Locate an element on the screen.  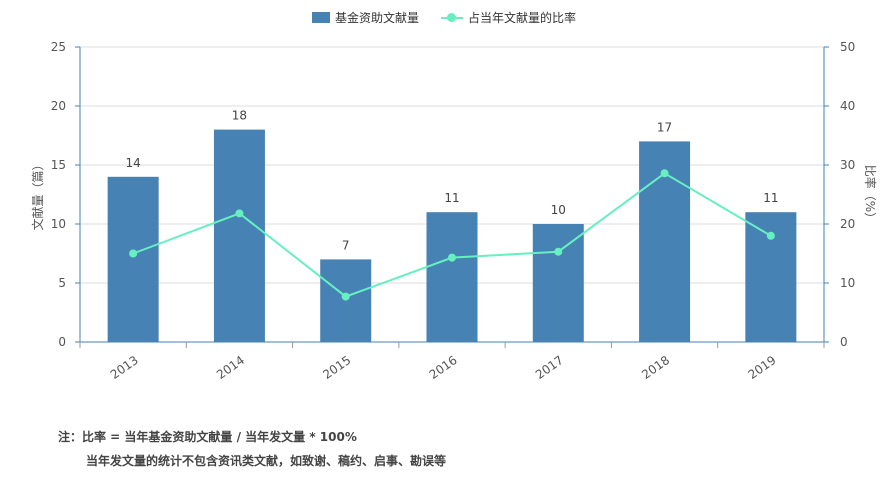
y-tick-label: 5 is located at coordinates (62, 283).